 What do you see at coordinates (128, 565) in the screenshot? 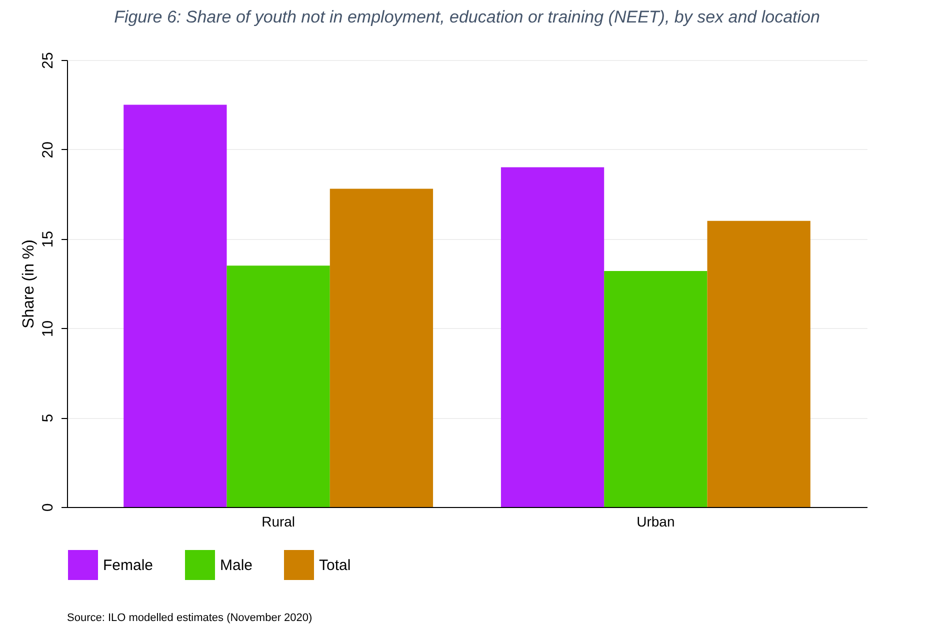
I see `legend-label: Female` at bounding box center [128, 565].